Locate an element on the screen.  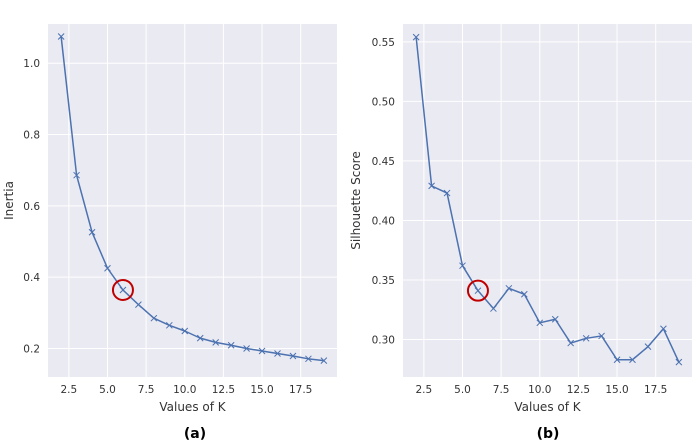
y-tick-label: 0.8 is located at coordinates (31, 136).